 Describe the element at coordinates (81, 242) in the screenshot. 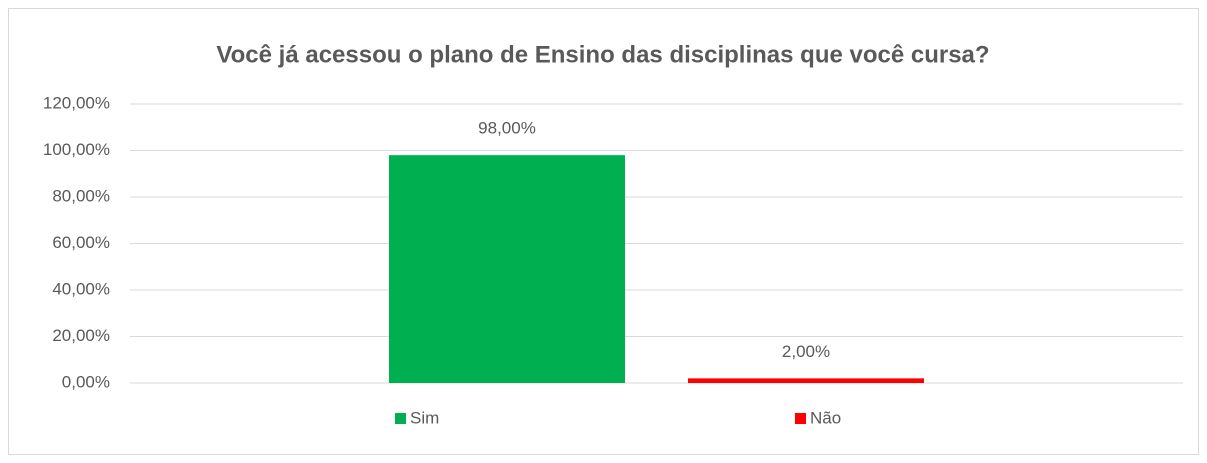

I see `y-tick-label: 60,00%` at that location.